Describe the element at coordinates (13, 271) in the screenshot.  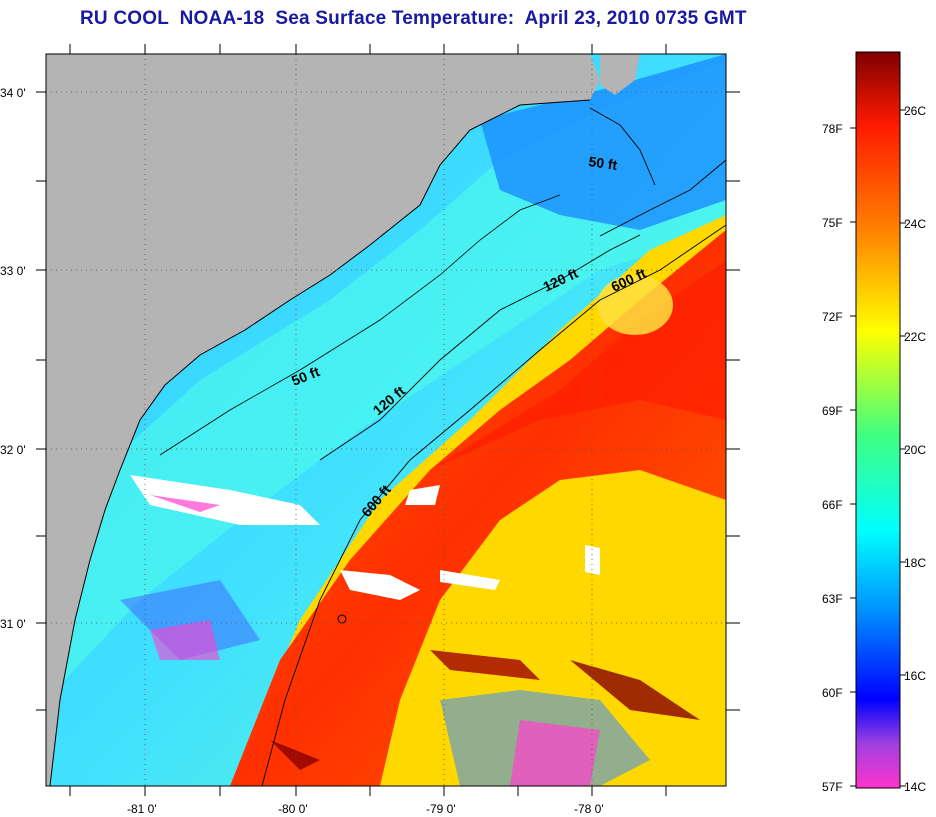
I see `lat-label-33: 33 0'` at that location.